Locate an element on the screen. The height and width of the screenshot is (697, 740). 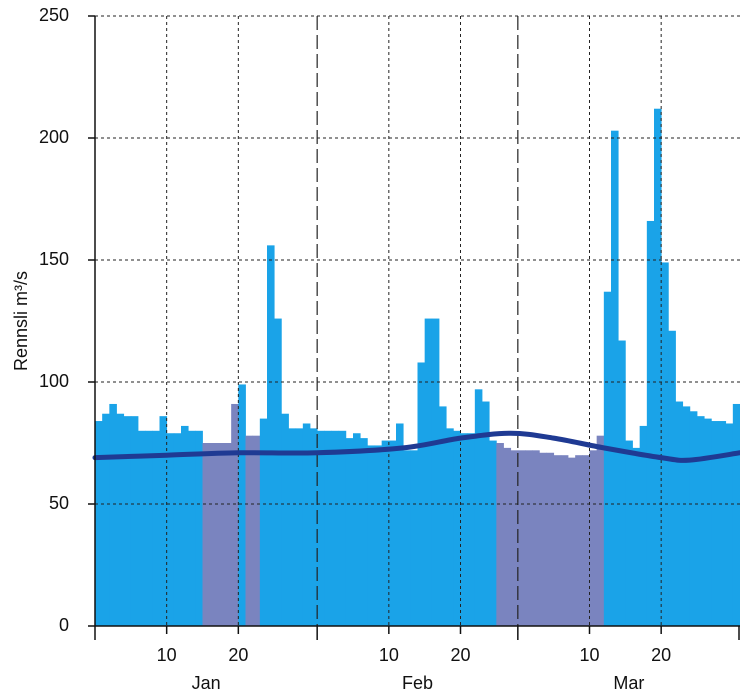
month-label: Mar is located at coordinates (628, 683).